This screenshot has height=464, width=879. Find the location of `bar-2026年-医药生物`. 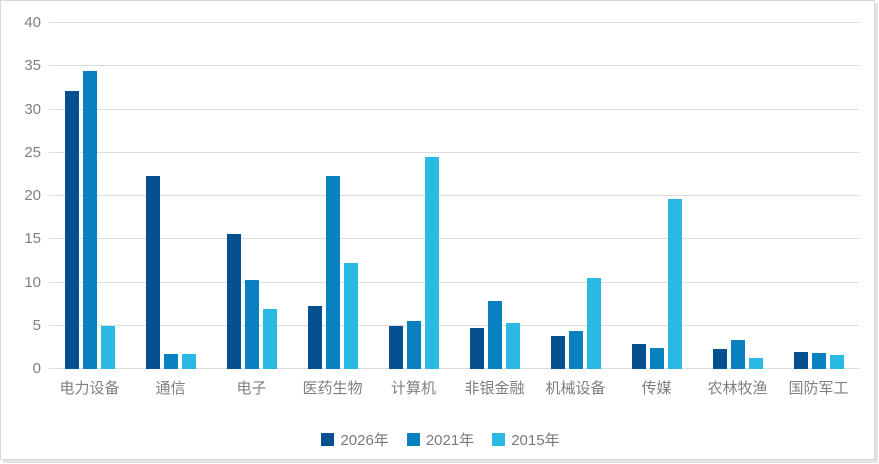

bar-2026年-医药生物 is located at coordinates (314, 337).